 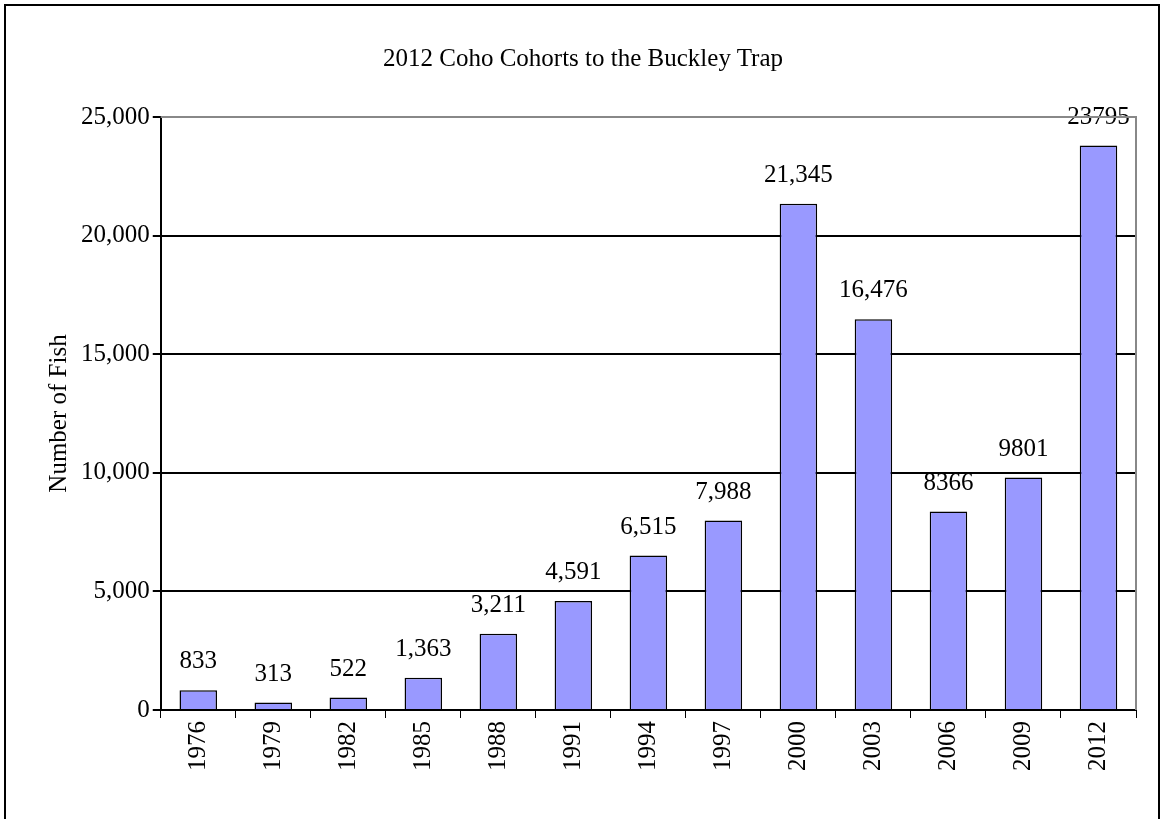 What do you see at coordinates (871, 746) in the screenshot?
I see `x-tick-label: 2003` at bounding box center [871, 746].